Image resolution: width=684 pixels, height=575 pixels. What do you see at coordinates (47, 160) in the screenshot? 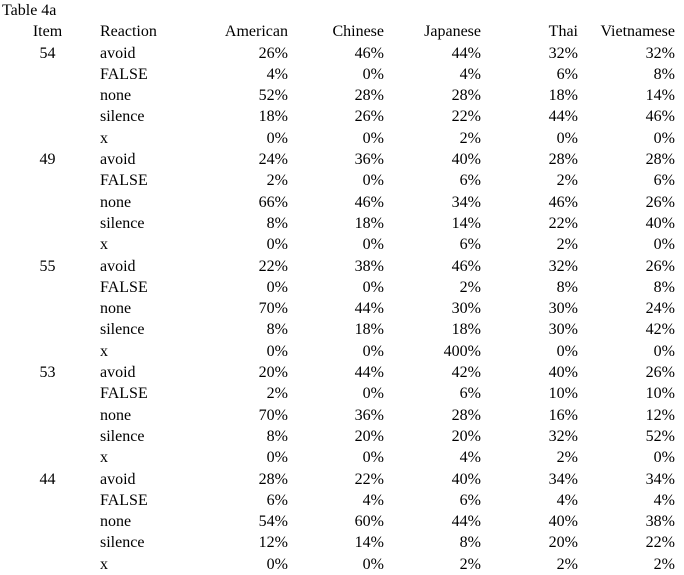
I see `item-cell: 49` at bounding box center [47, 160].